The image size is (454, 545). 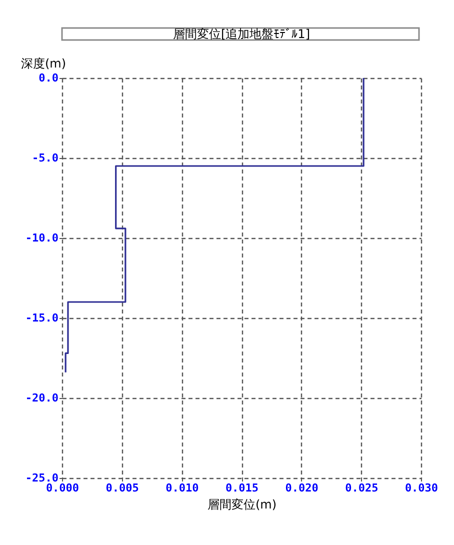 What do you see at coordinates (182, 488) in the screenshot?
I see `x-tick-label: 0.010` at bounding box center [182, 488].